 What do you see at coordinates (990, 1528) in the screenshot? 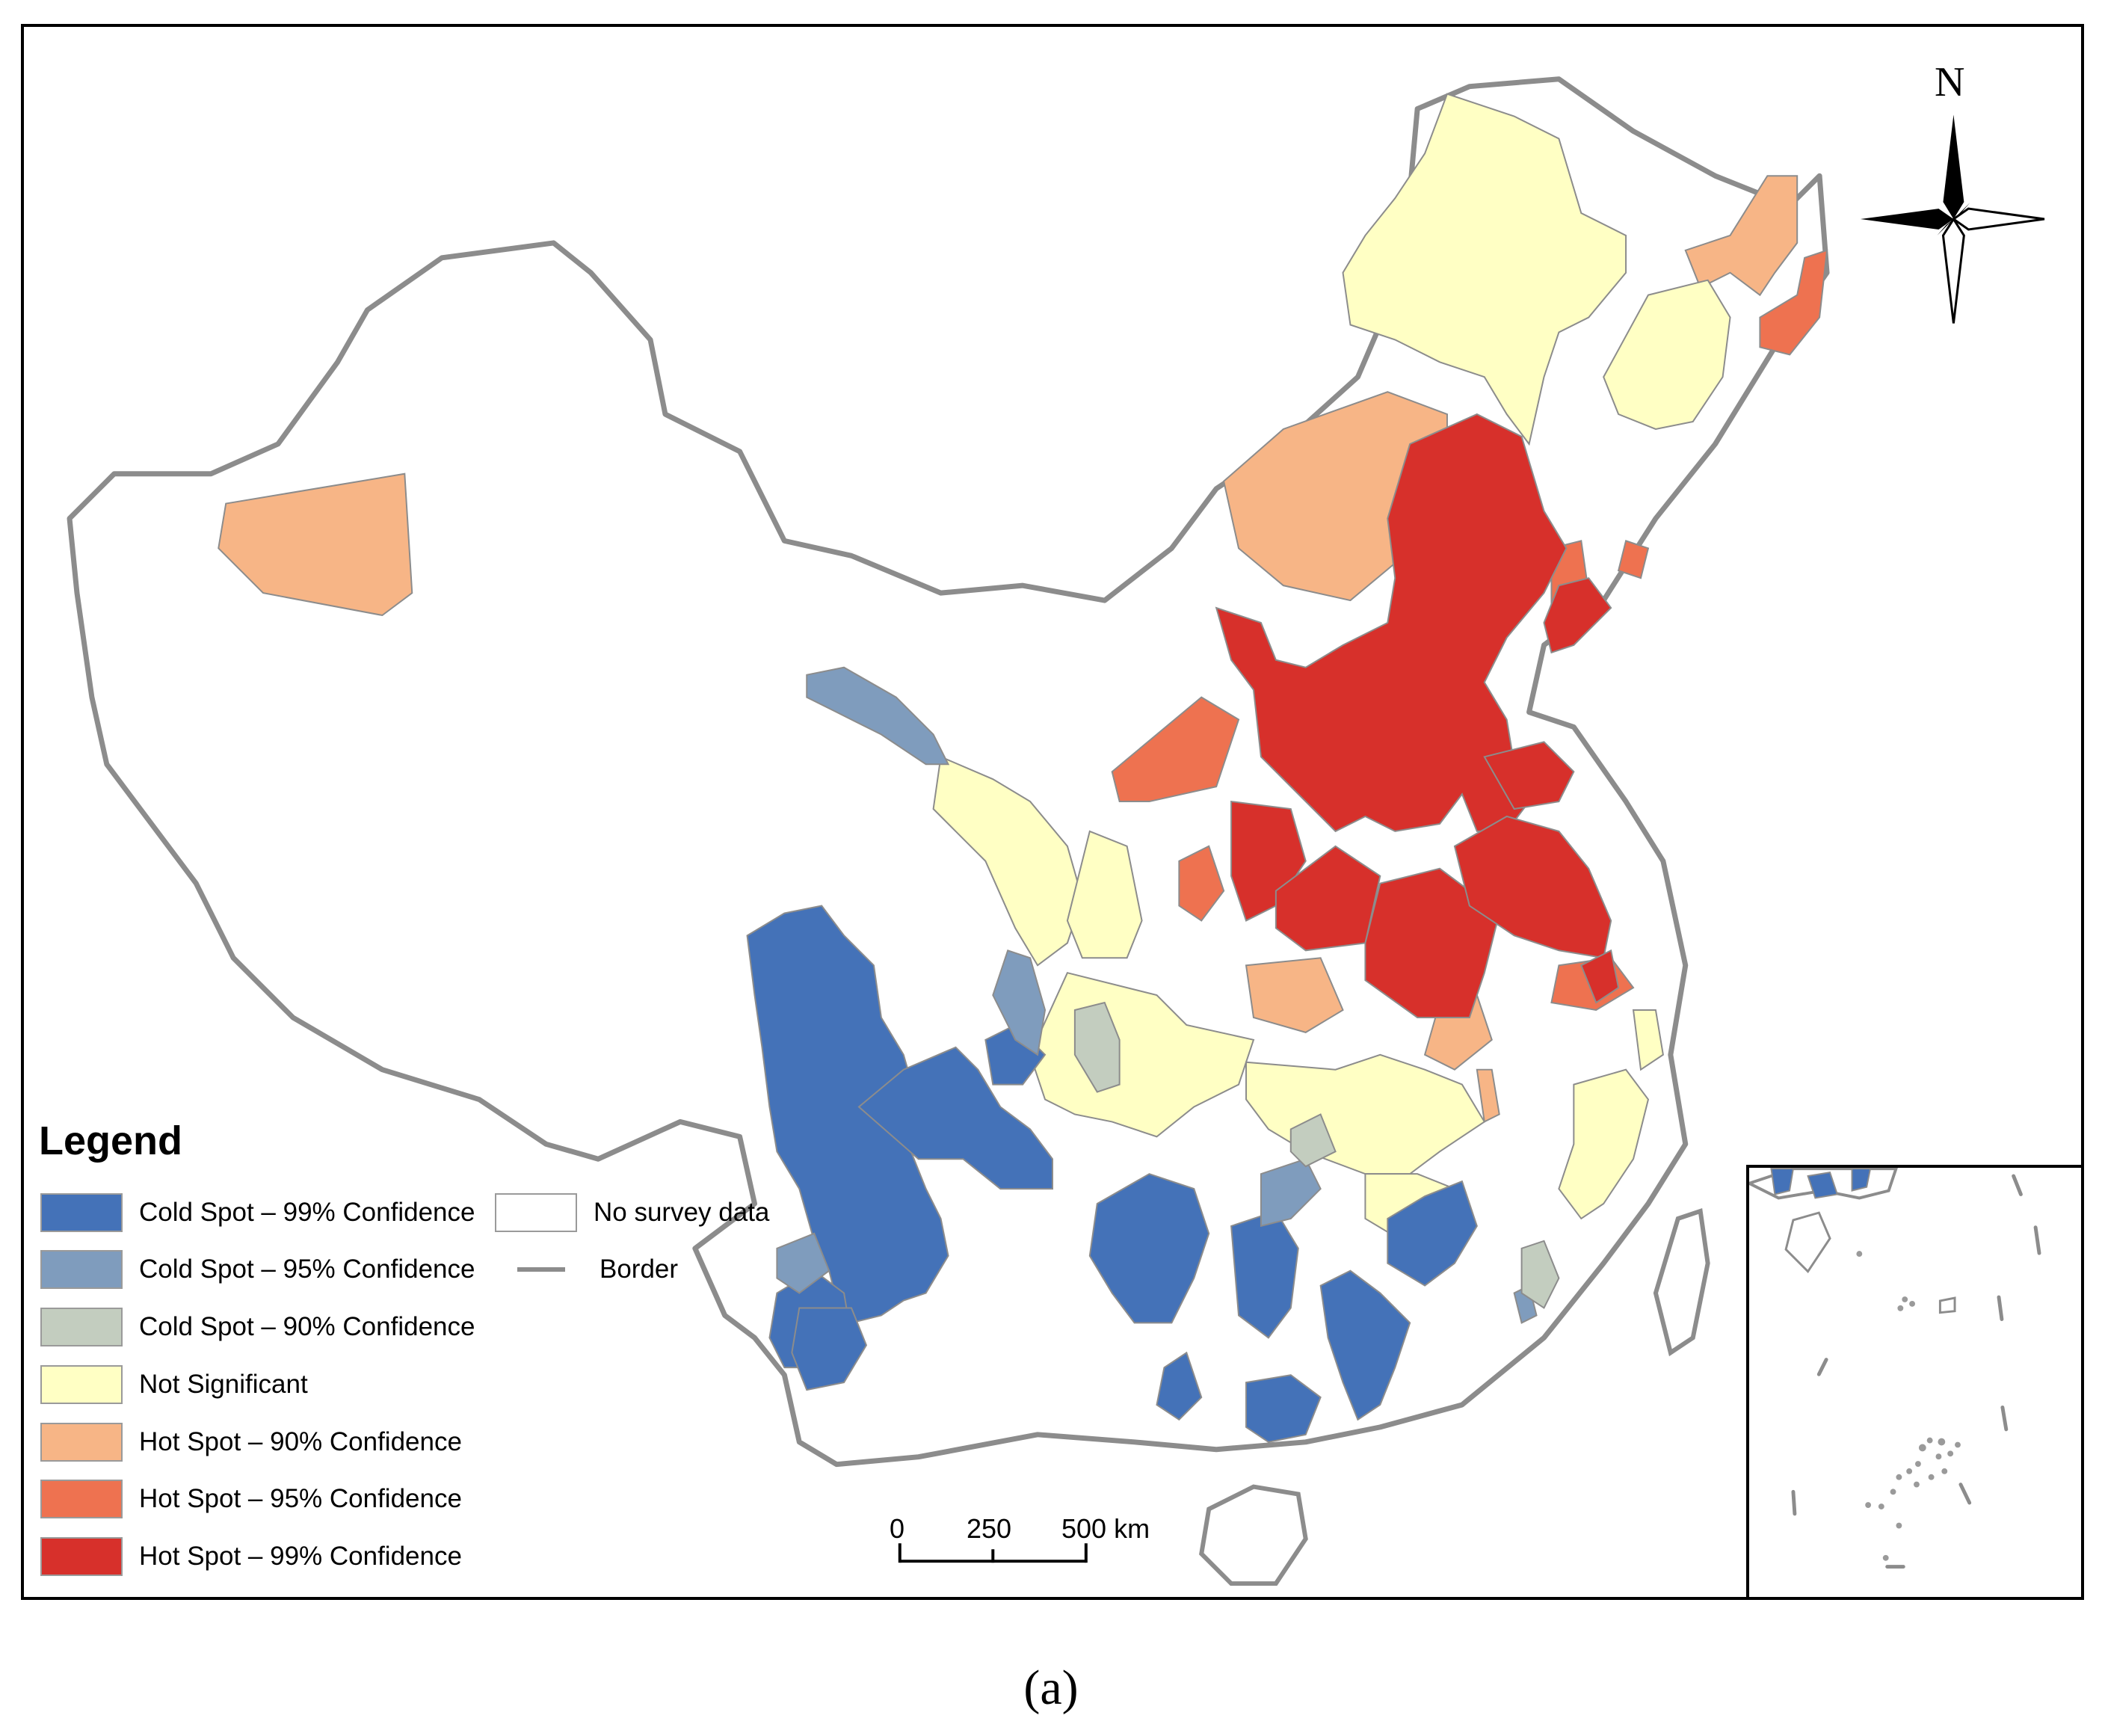
I see `scale-label-250: 250` at bounding box center [990, 1528].